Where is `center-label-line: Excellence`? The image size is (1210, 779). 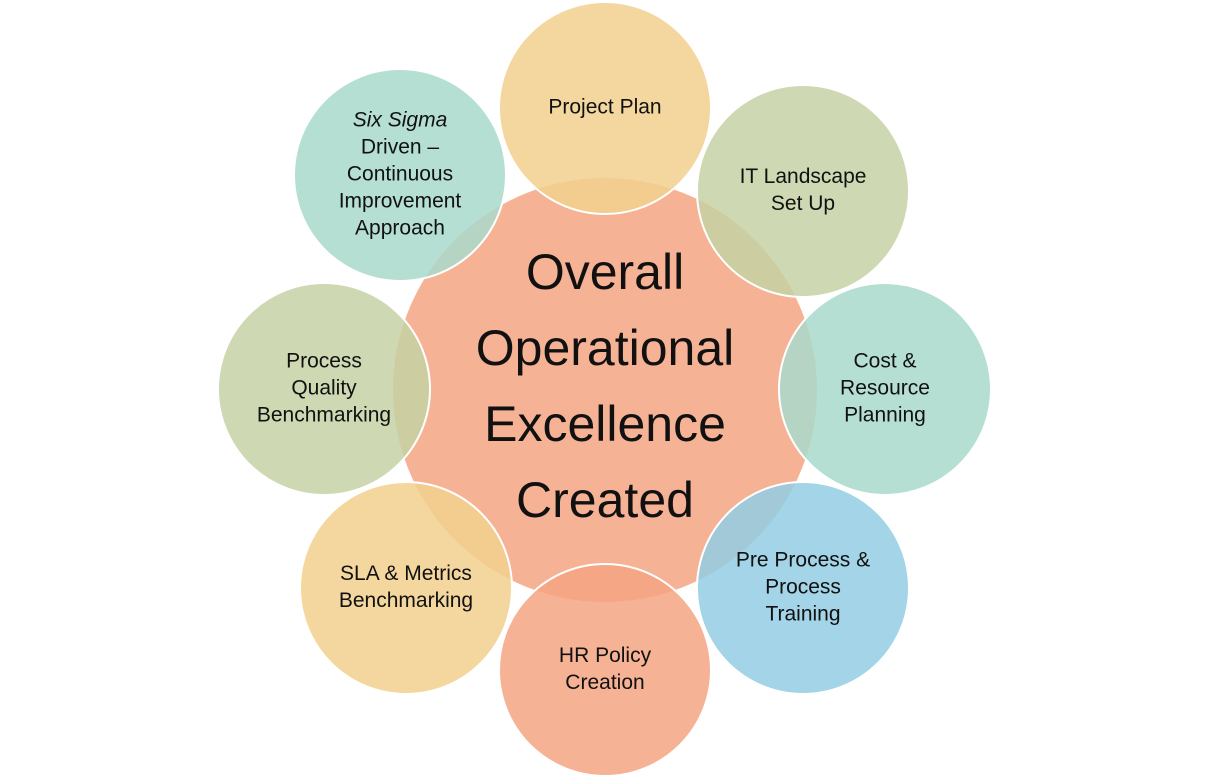 center-label-line: Excellence is located at coordinates (605, 424).